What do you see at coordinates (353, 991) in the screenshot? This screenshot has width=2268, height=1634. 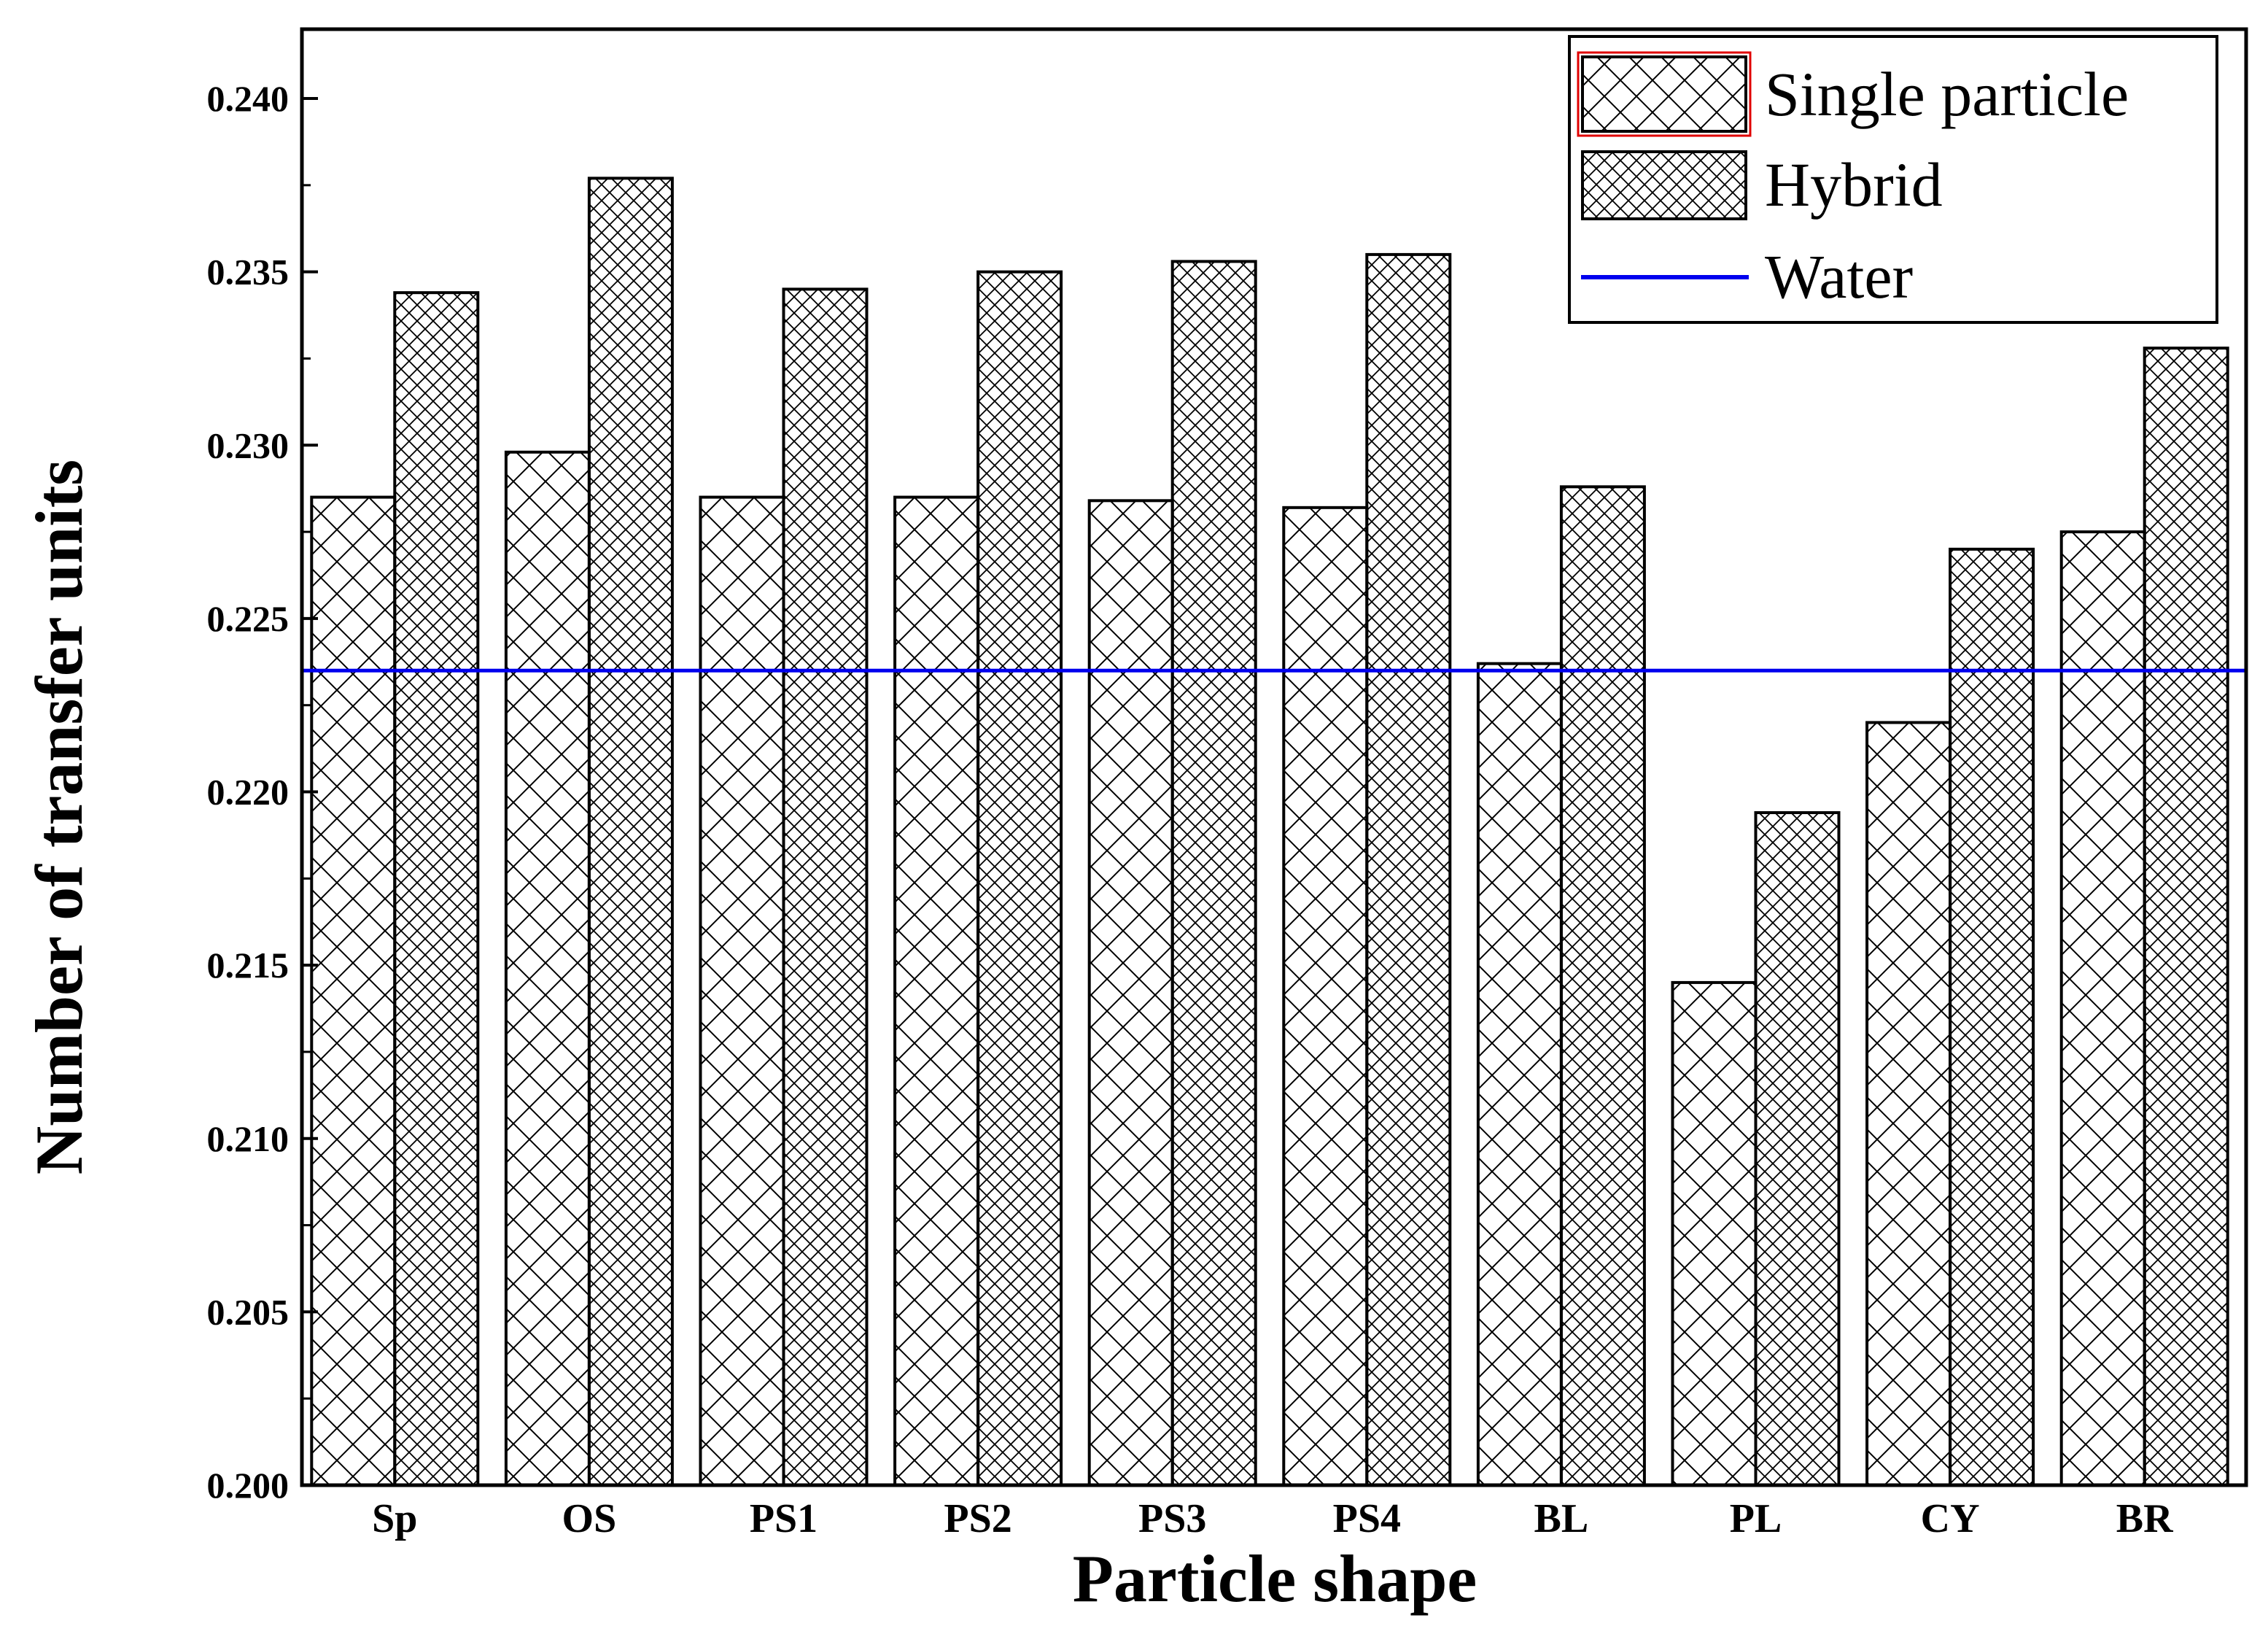 I see `bar-single-particle-sp` at bounding box center [353, 991].